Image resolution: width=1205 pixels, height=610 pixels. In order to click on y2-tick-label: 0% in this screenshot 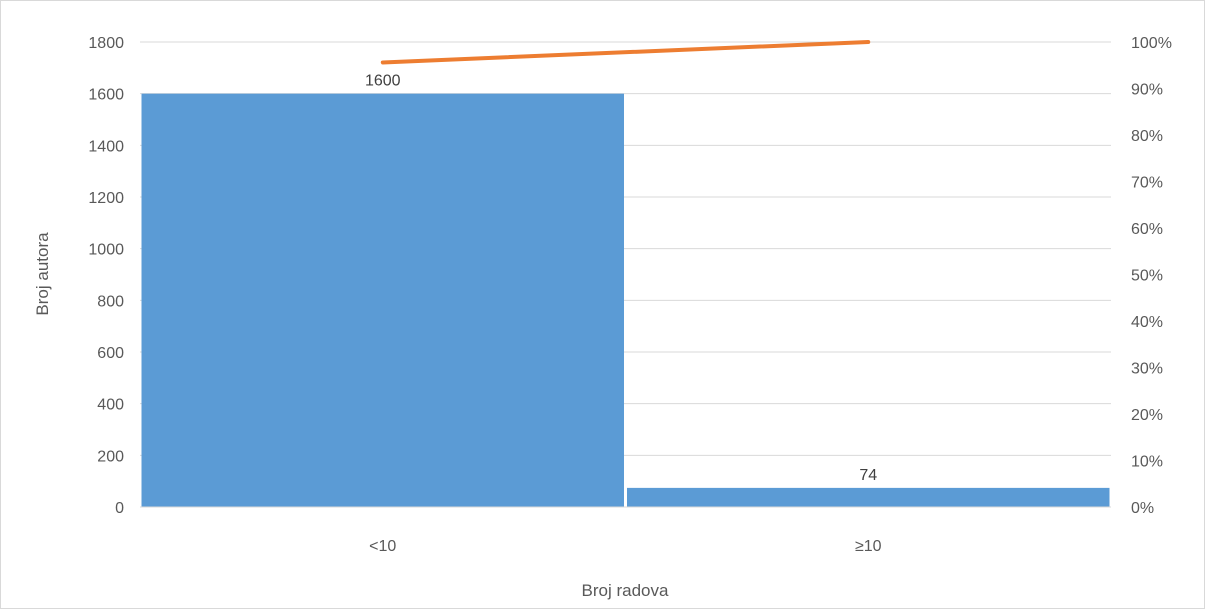, I will do `click(1142, 508)`.